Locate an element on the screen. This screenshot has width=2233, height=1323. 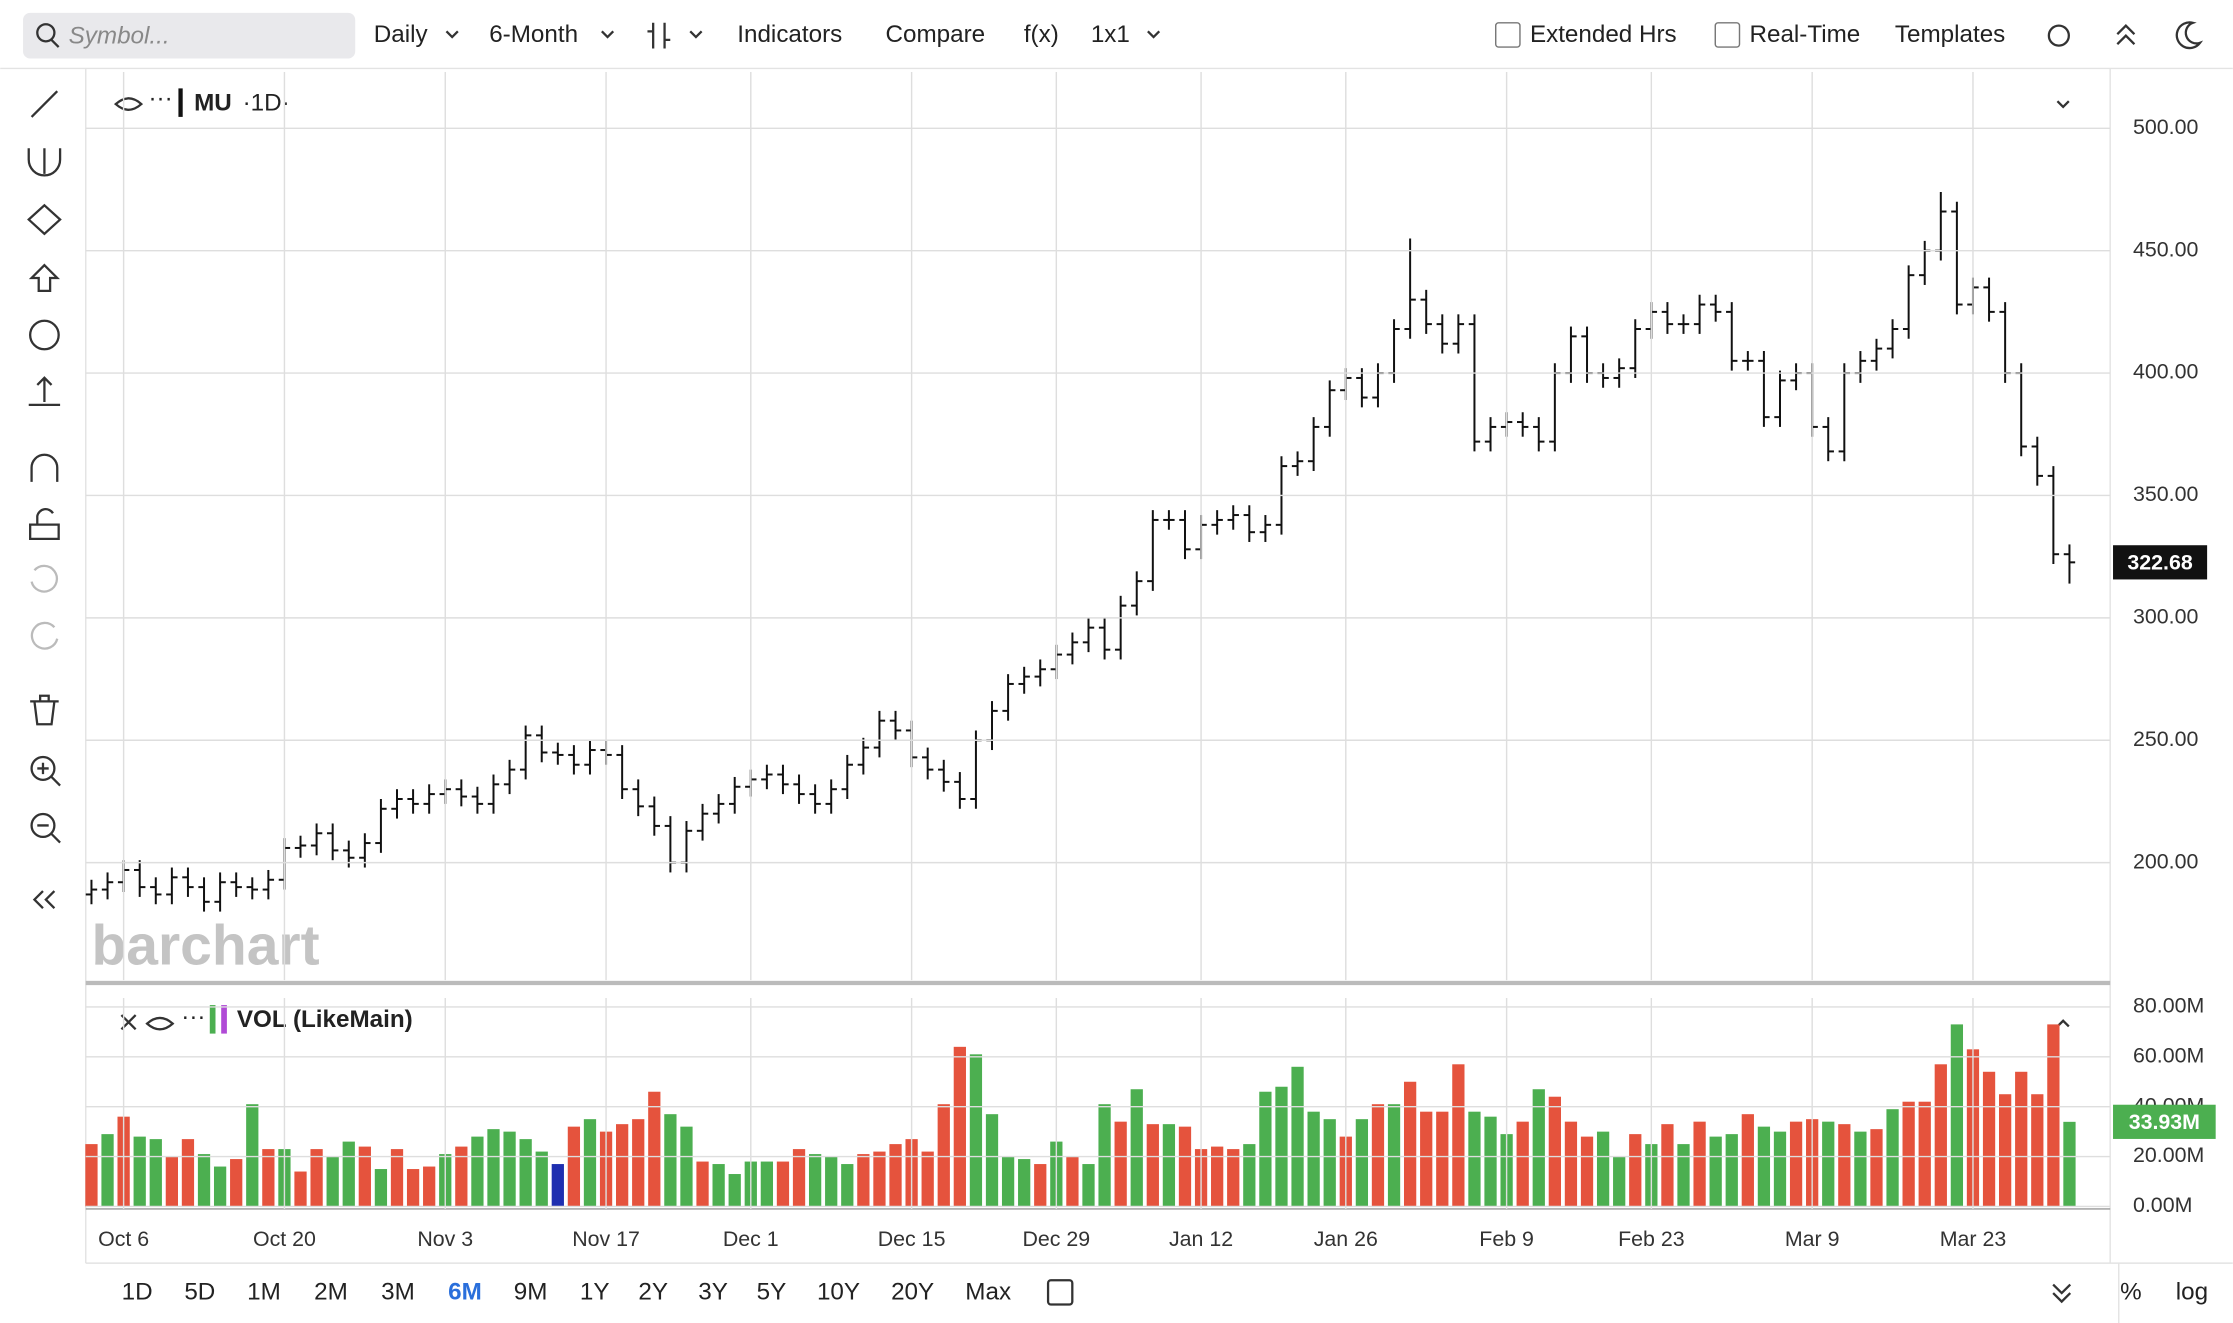
range-button: 6M is located at coordinates (465, 1291).